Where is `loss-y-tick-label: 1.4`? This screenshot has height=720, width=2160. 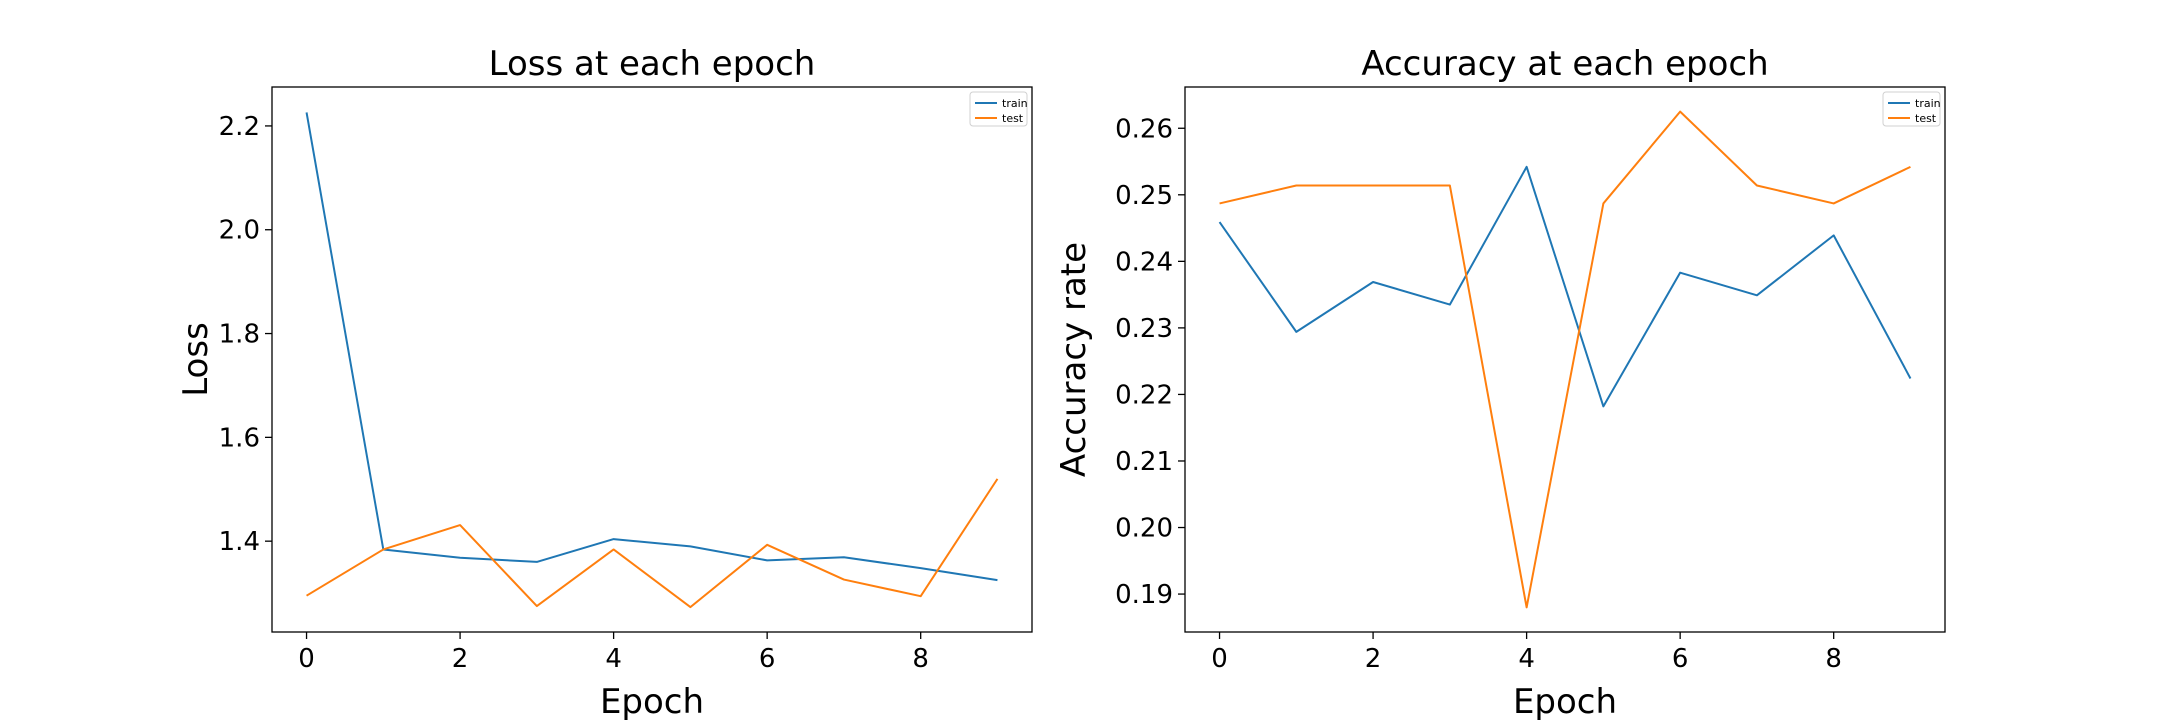
loss-y-tick-label: 1.4 is located at coordinates (239, 542).